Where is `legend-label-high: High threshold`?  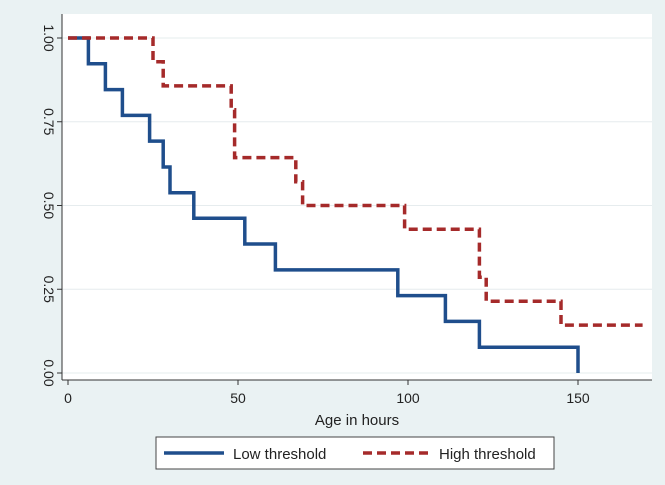
legend-label-high: High threshold is located at coordinates (487, 454).